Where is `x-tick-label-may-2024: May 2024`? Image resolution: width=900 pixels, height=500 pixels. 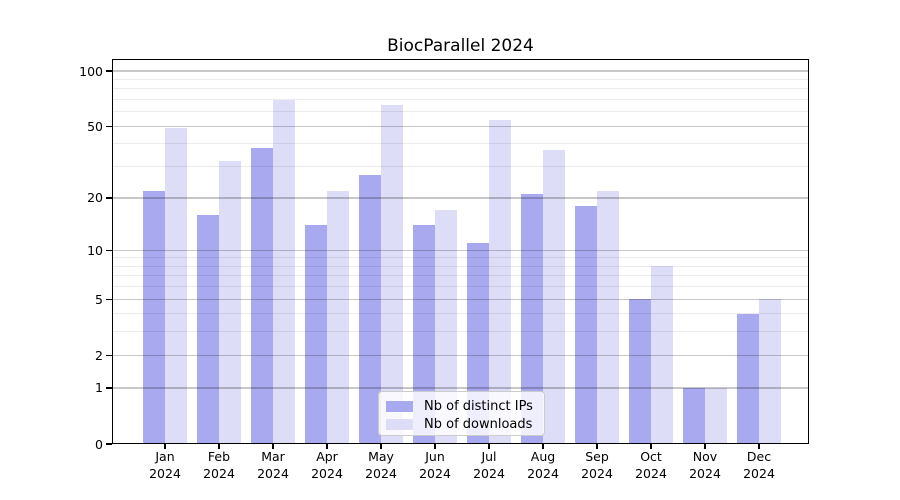
x-tick-label-may-2024: May 2024 is located at coordinates (381, 465).